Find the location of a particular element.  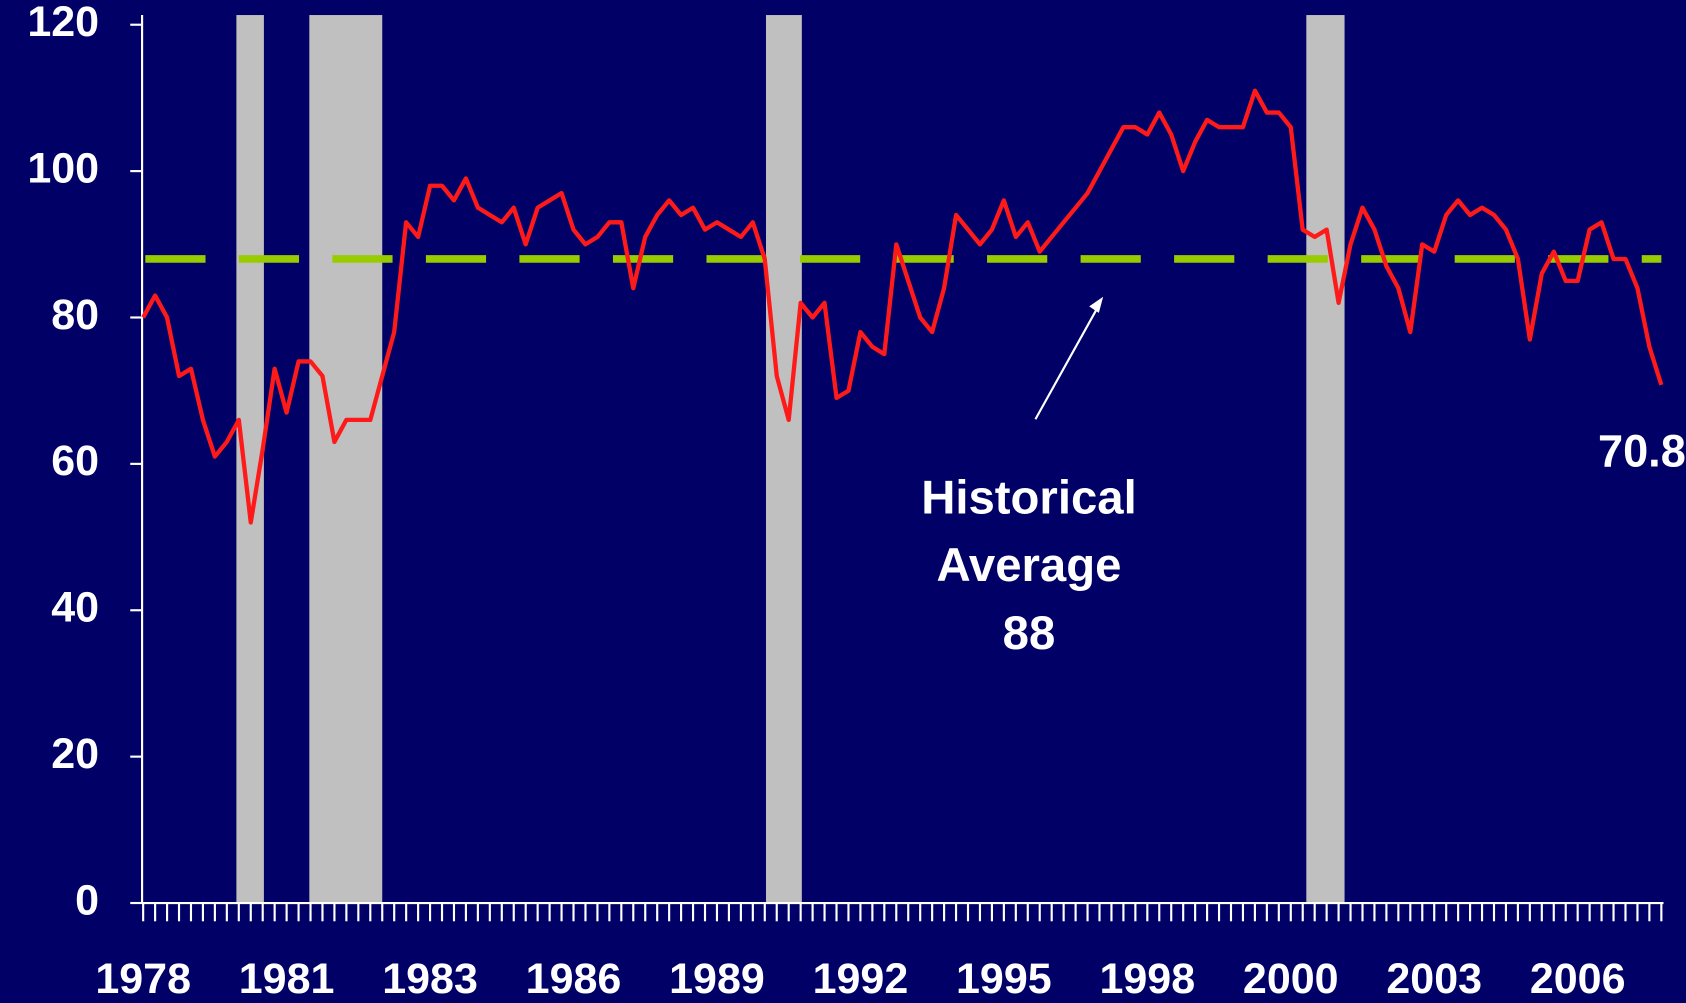

arrow-head is located at coordinates (1096, 304).